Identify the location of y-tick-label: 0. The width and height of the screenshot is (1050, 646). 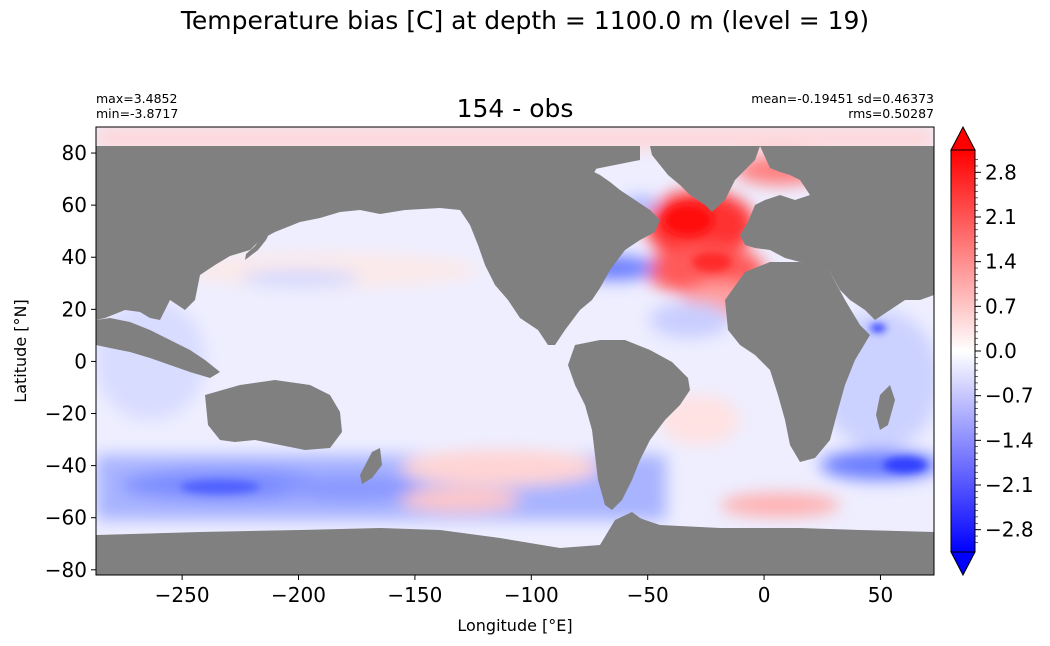
(80, 361).